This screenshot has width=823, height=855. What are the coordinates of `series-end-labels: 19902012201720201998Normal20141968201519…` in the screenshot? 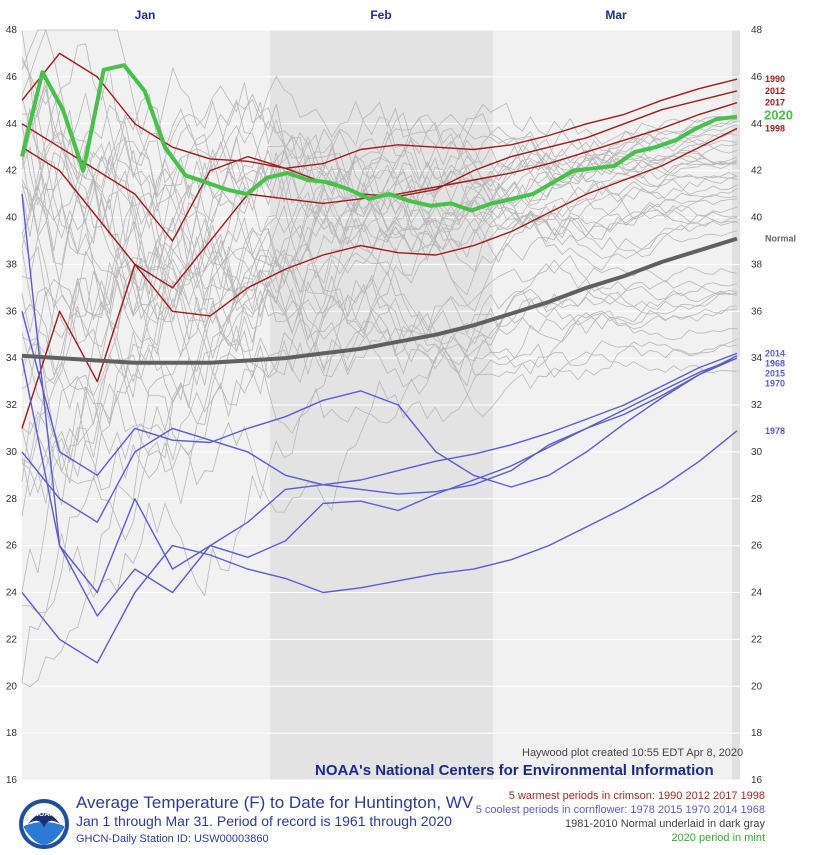 It's located at (780, 255).